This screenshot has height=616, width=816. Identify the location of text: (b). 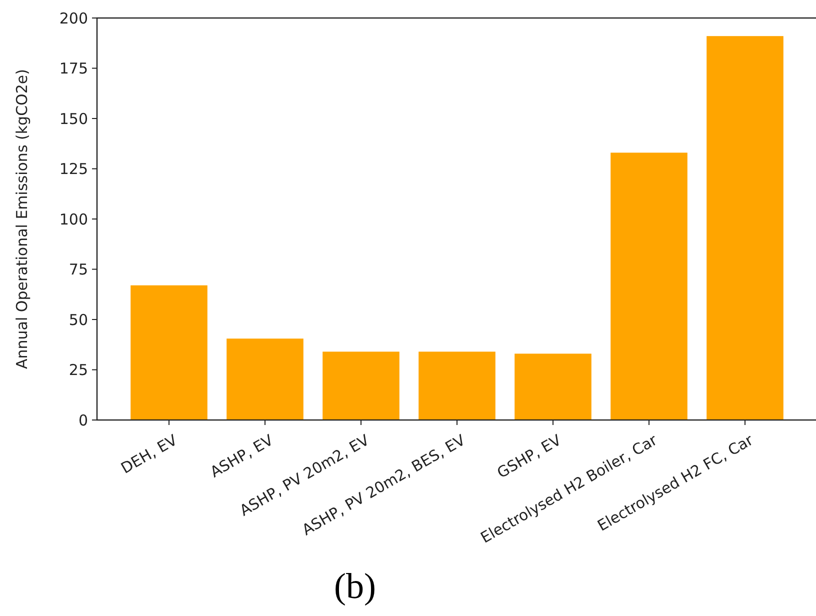
(355, 586).